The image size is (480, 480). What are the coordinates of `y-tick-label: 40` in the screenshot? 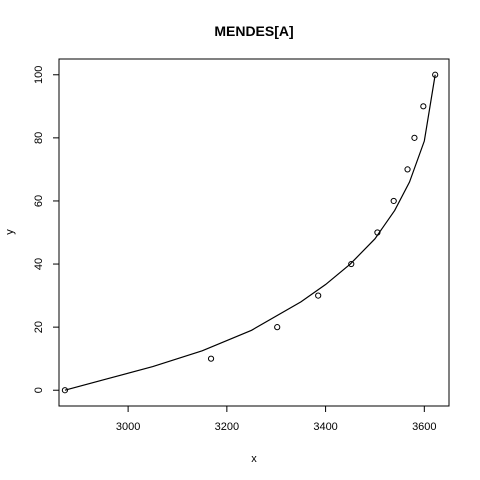 It's located at (39, 264).